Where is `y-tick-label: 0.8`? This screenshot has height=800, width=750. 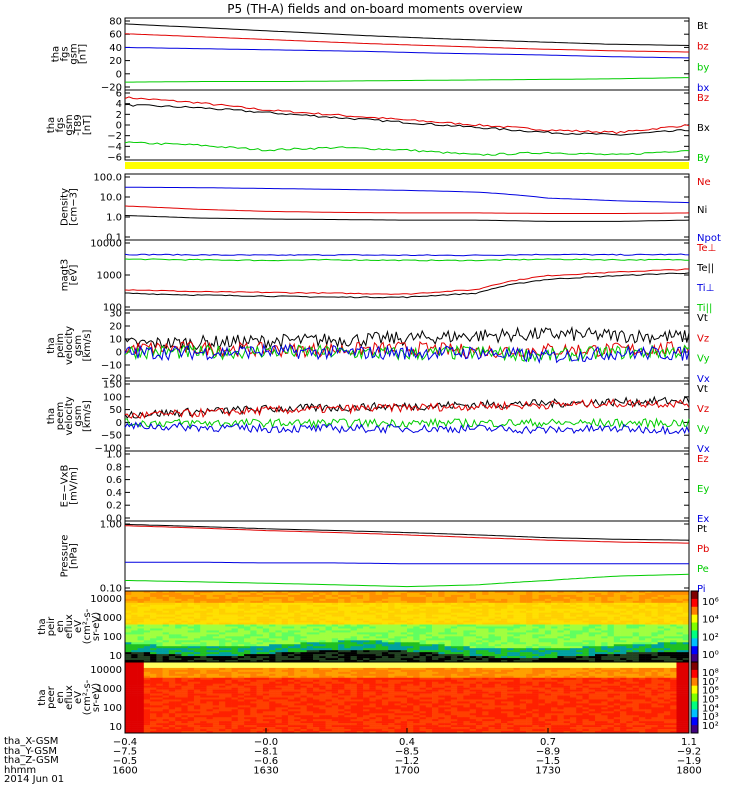 y-tick-label: 0.8 is located at coordinates (114, 467).